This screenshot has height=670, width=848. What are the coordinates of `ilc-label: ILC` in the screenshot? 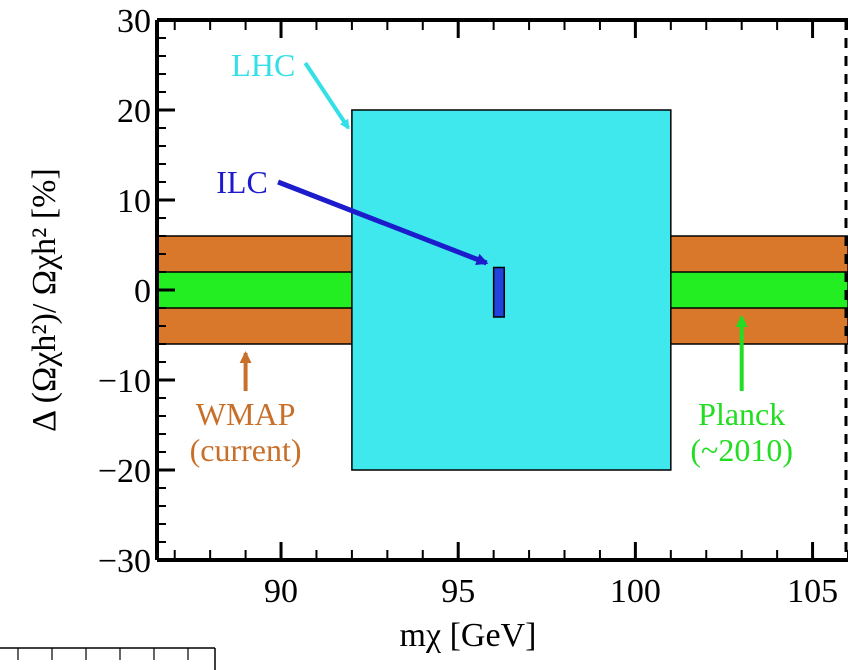 It's located at (242, 182).